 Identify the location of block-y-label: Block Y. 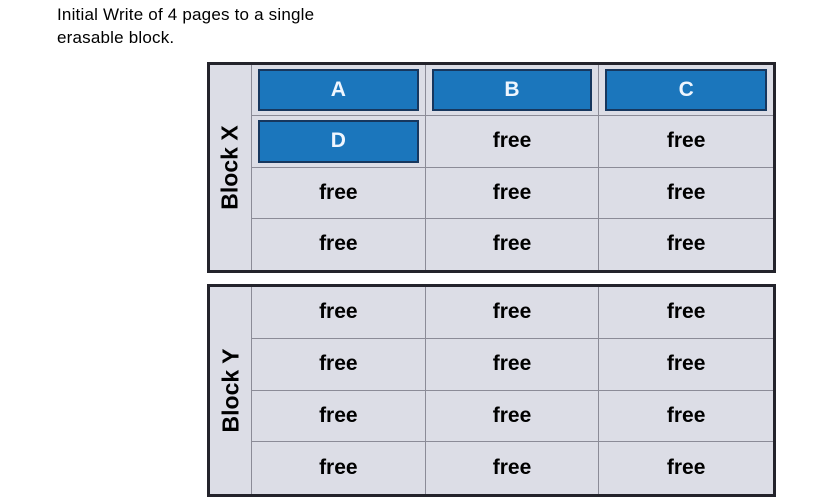
(230, 390).